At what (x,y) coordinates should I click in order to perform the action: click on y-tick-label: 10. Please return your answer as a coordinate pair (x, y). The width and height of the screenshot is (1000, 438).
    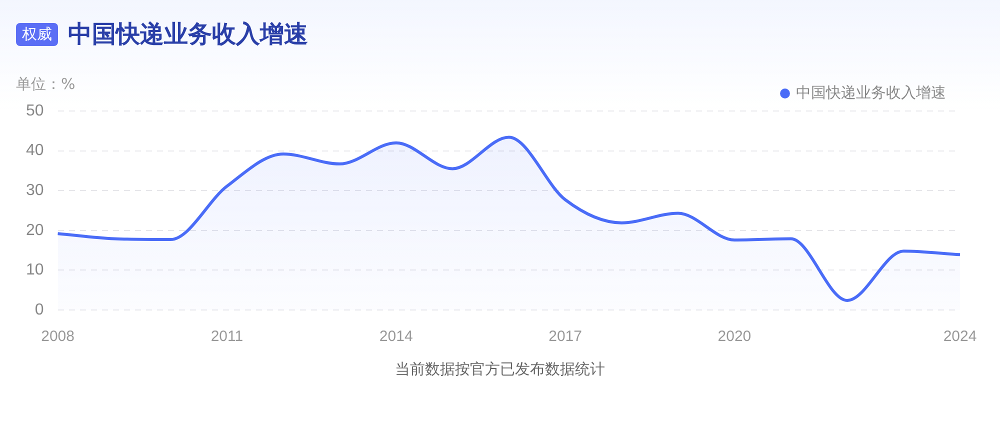
    Looking at the image, I should click on (35, 270).